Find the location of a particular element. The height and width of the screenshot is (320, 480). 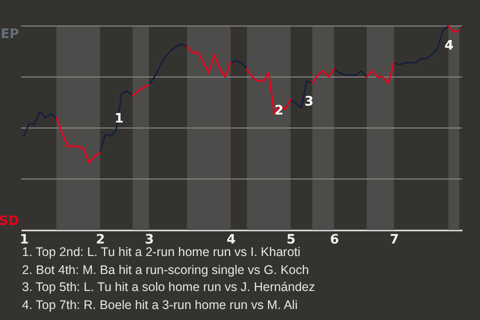

annotation: 1 is located at coordinates (119, 119).